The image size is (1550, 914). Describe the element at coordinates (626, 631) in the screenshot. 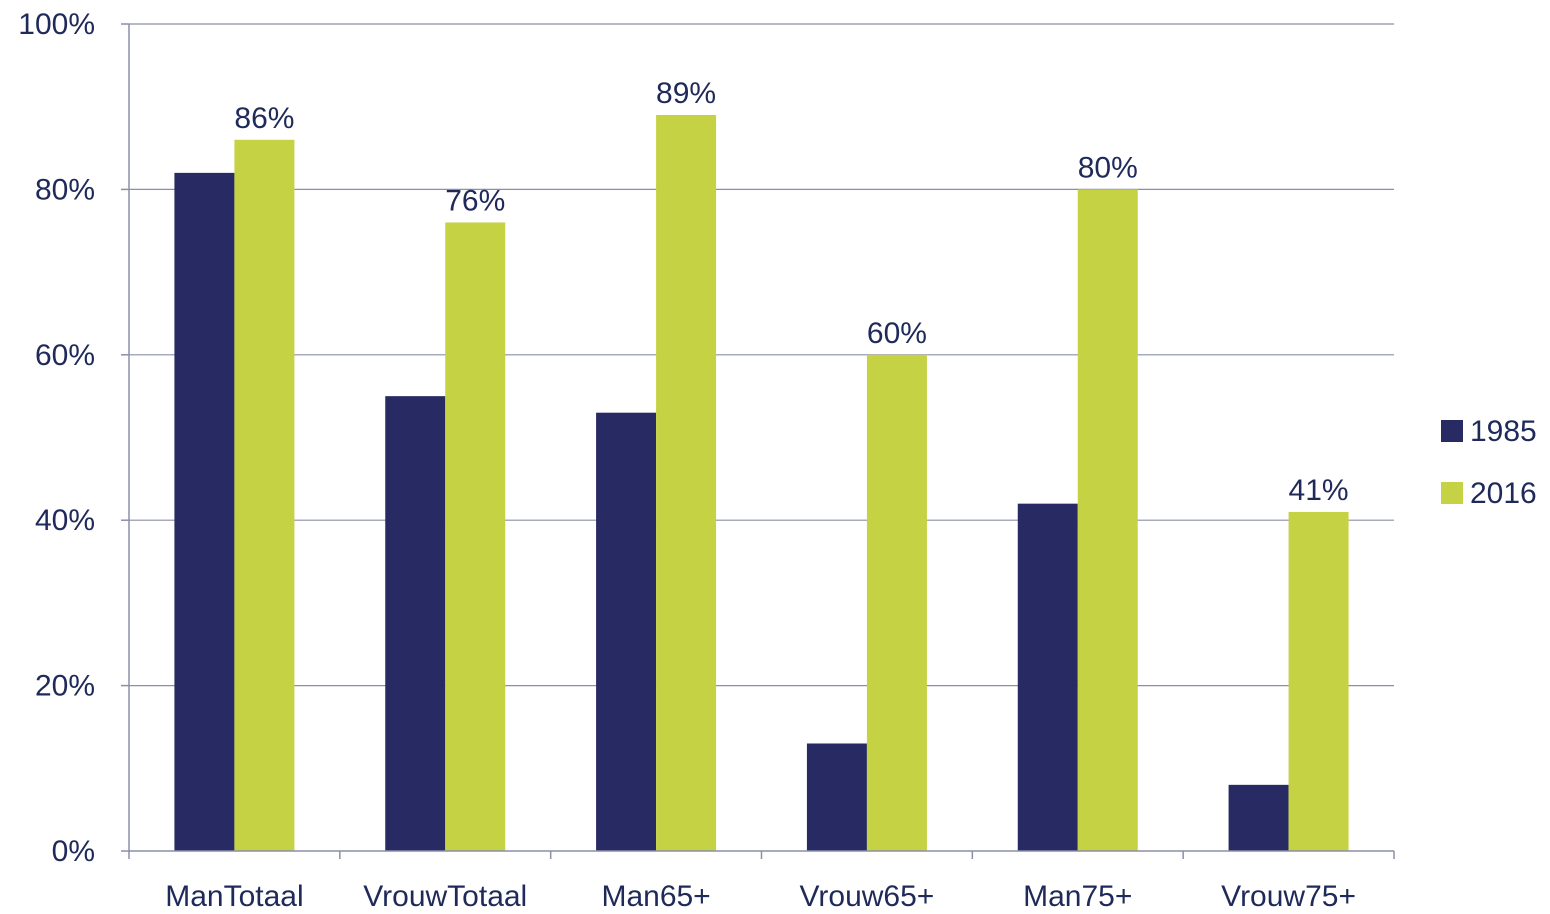

I see `bar-1985-Man65+` at that location.